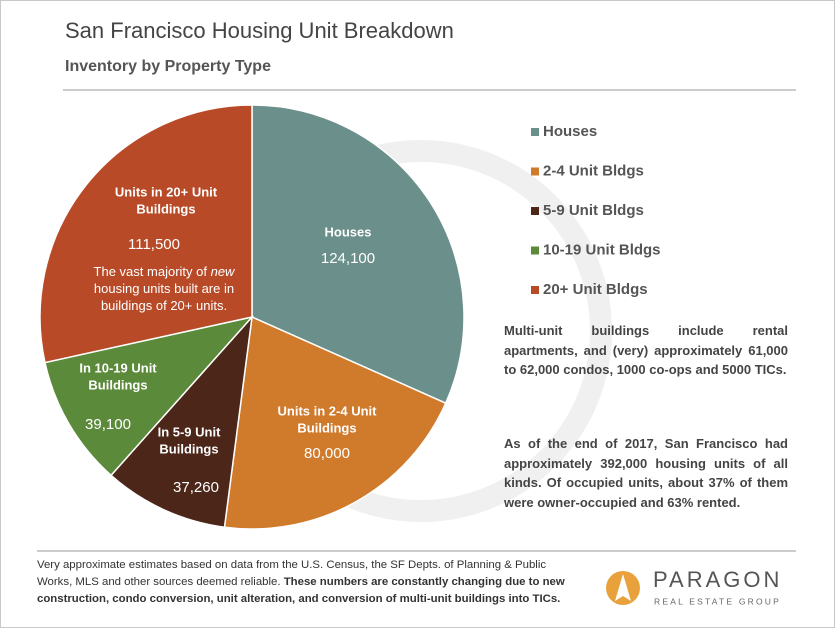 The width and height of the screenshot is (835, 628). I want to click on value-label: 80,000, so click(327, 453).